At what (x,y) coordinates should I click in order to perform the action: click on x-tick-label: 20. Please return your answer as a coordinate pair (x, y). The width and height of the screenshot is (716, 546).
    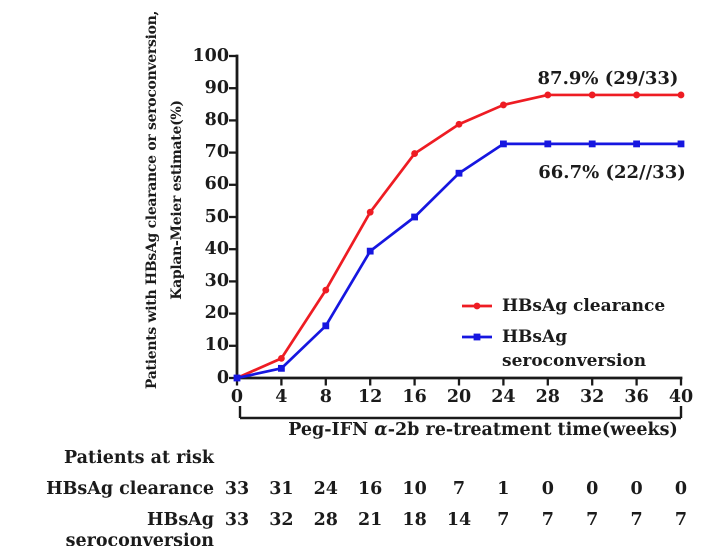
    Looking at the image, I should click on (459, 397).